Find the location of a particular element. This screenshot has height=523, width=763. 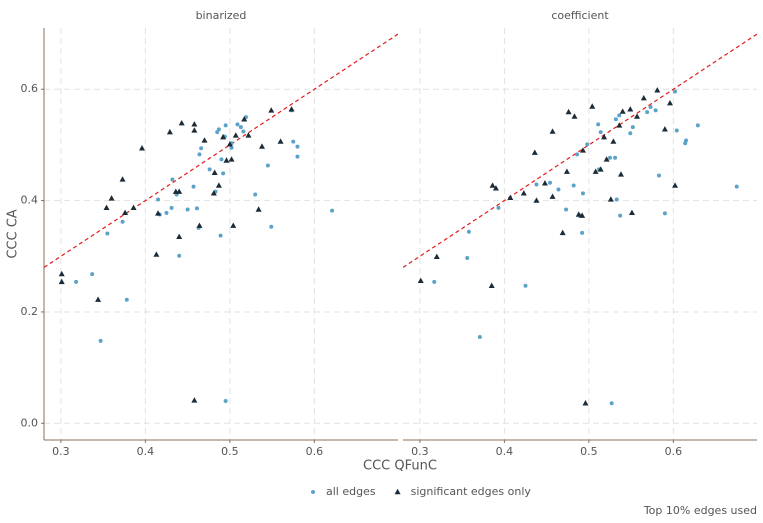

caption: Top 10% edges used is located at coordinates (700, 510).